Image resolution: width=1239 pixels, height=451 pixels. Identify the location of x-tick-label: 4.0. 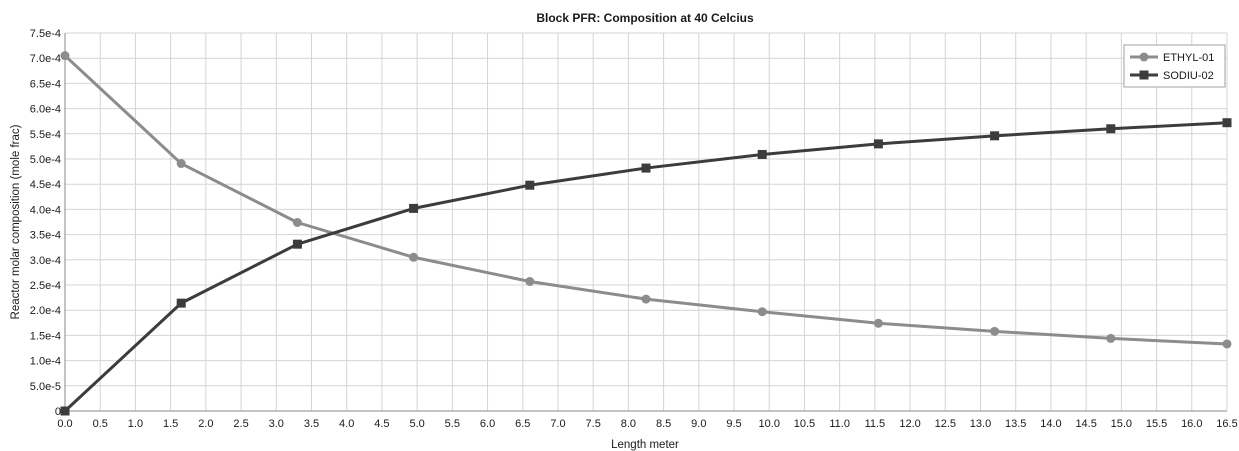
(346, 424).